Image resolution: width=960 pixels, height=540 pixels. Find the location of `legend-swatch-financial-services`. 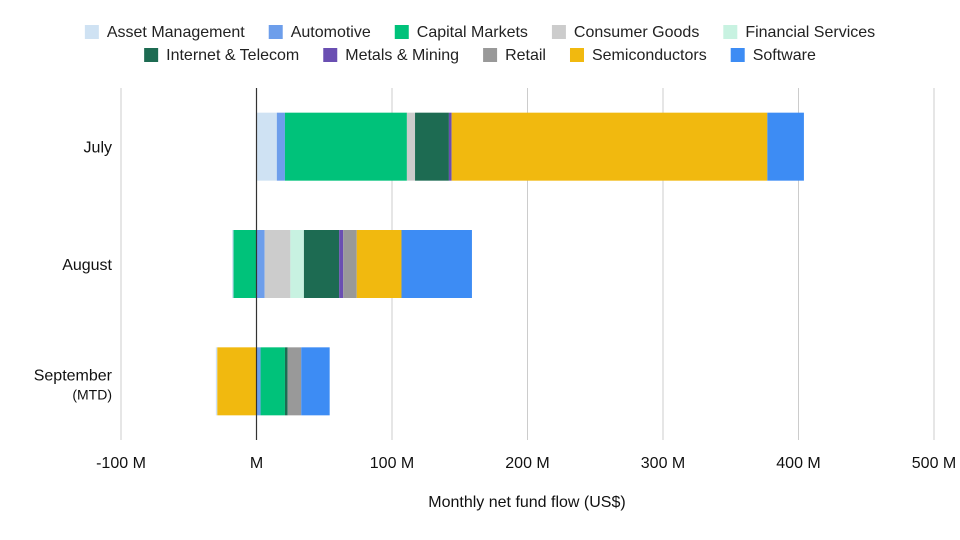

legend-swatch-financial-services is located at coordinates (730, 32).